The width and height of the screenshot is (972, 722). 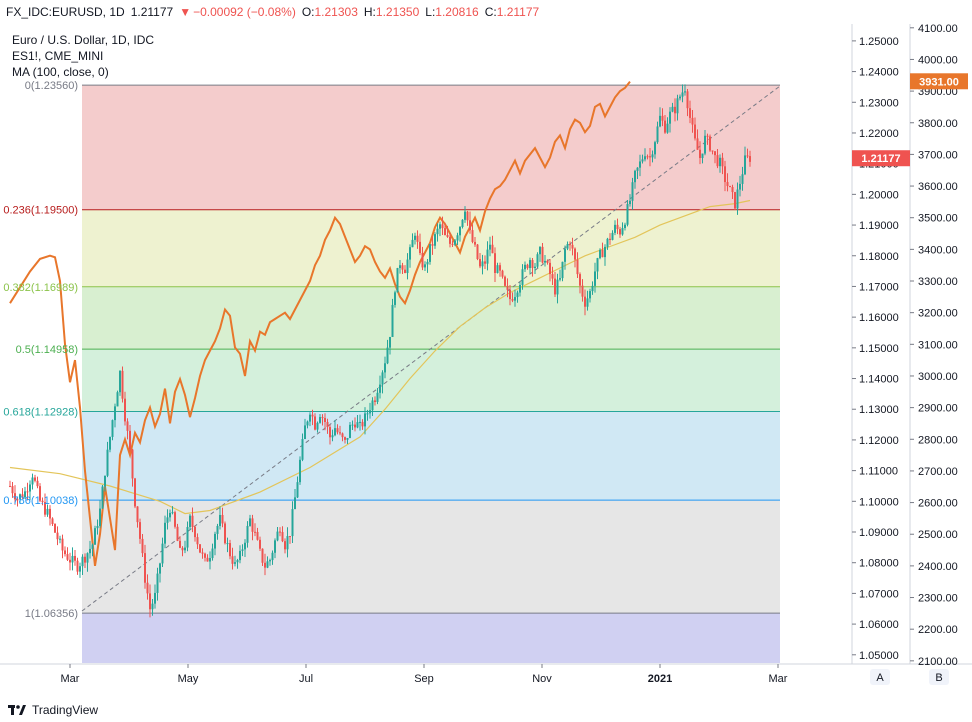 What do you see at coordinates (880, 677) in the screenshot?
I see `scale-a-button` at bounding box center [880, 677].